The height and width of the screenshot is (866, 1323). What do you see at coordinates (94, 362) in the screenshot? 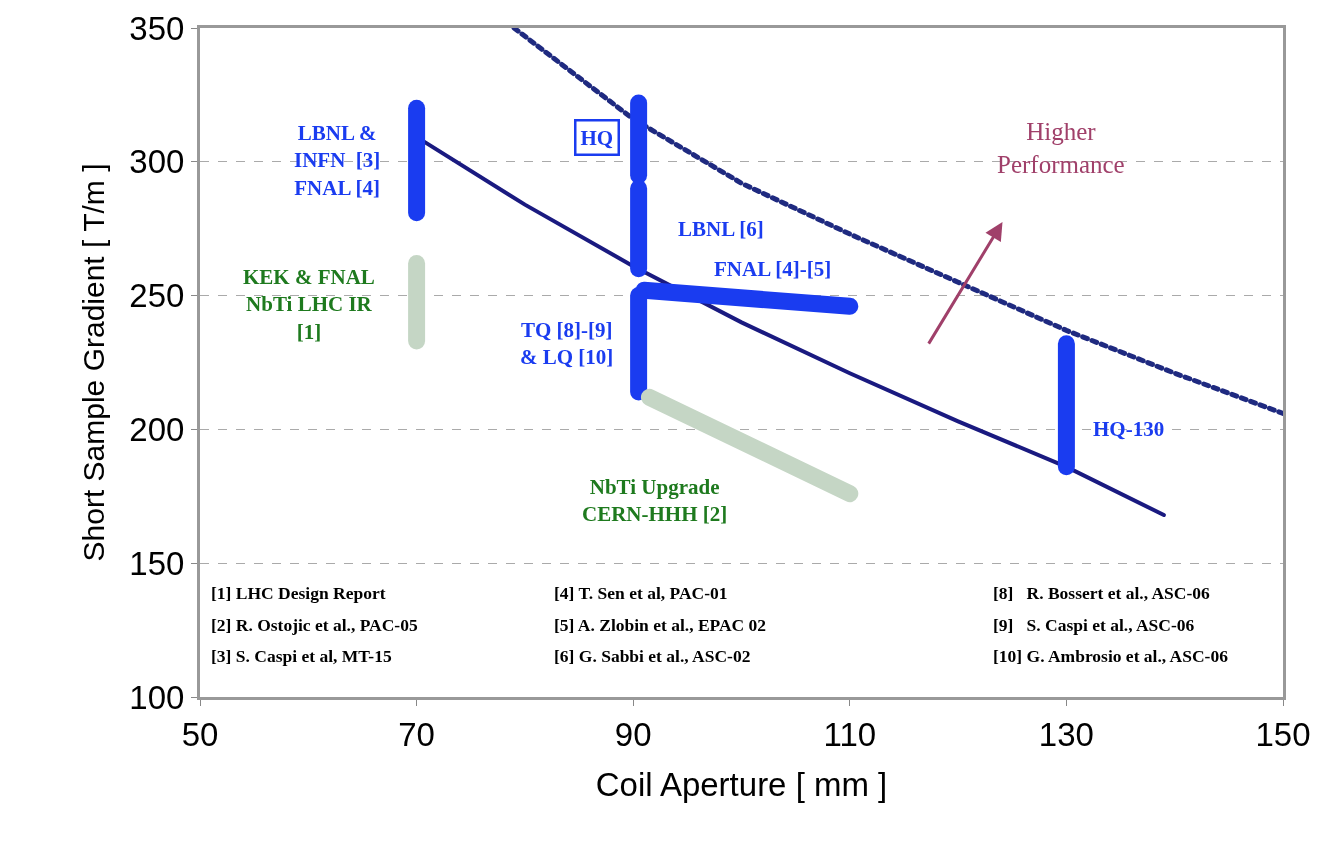
I see `y-axis-title: Short Sample Gradient [ T/m ]` at bounding box center [94, 362].